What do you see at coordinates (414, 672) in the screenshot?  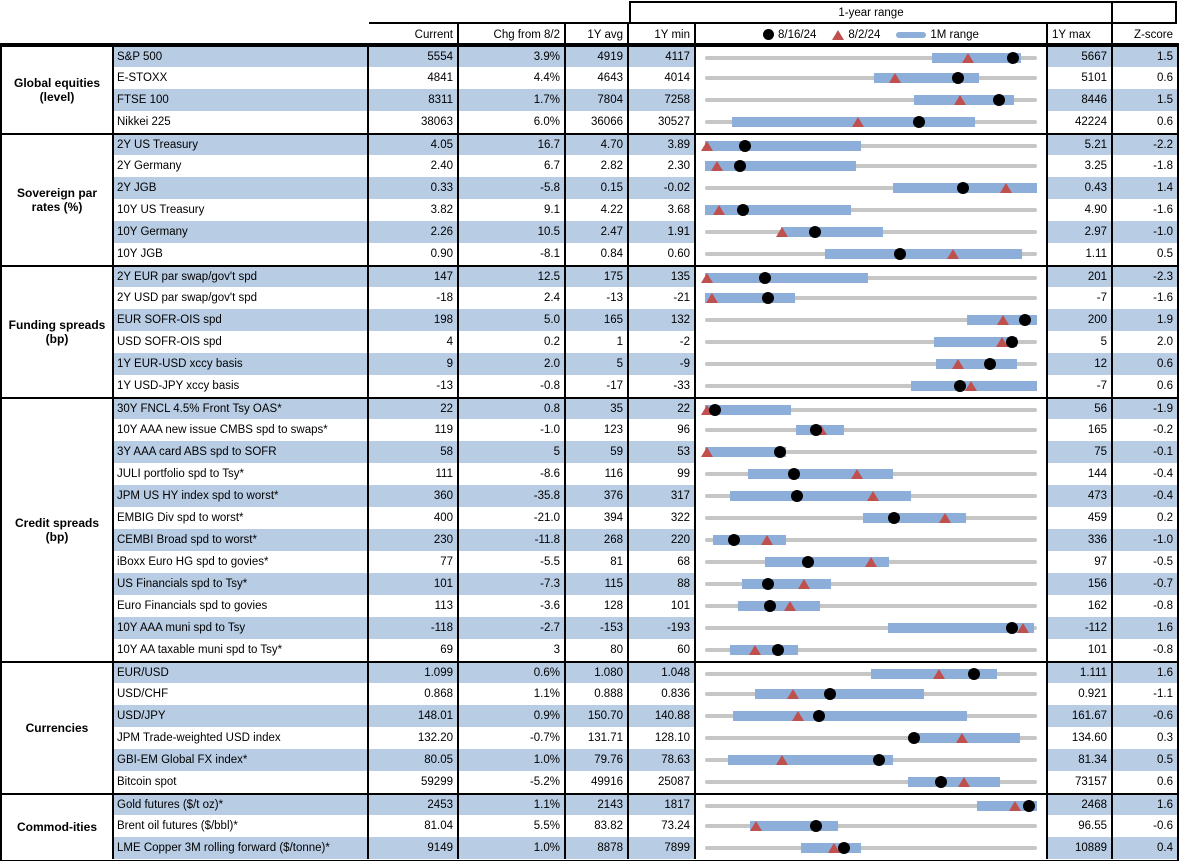 I see `cell-current: 1.099` at bounding box center [414, 672].